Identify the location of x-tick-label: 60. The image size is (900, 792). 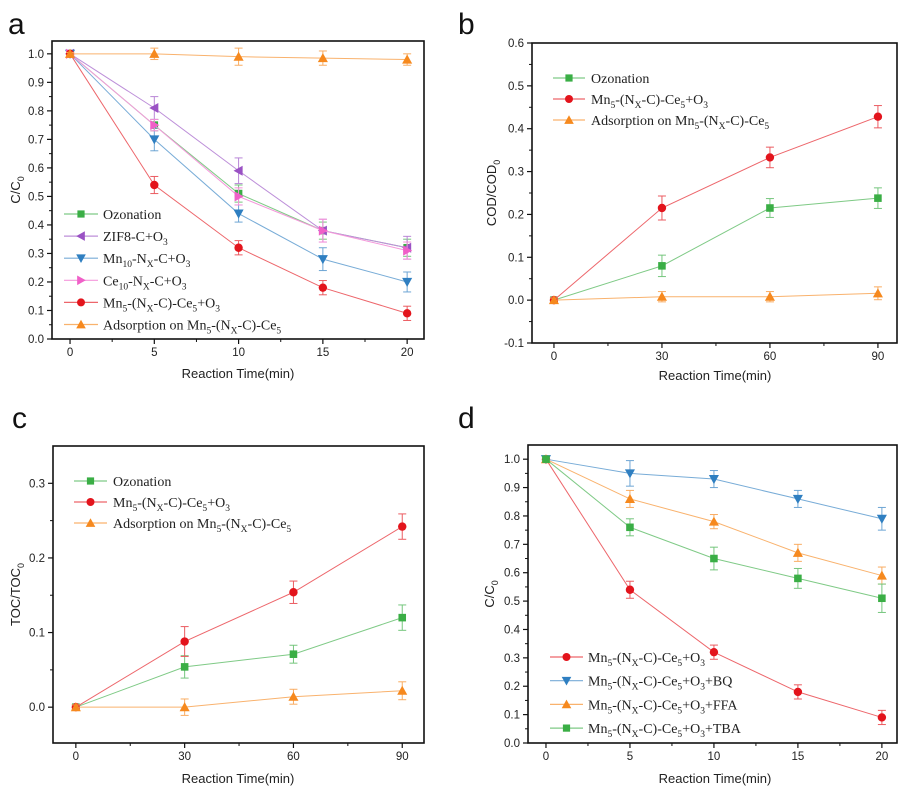
(770, 357).